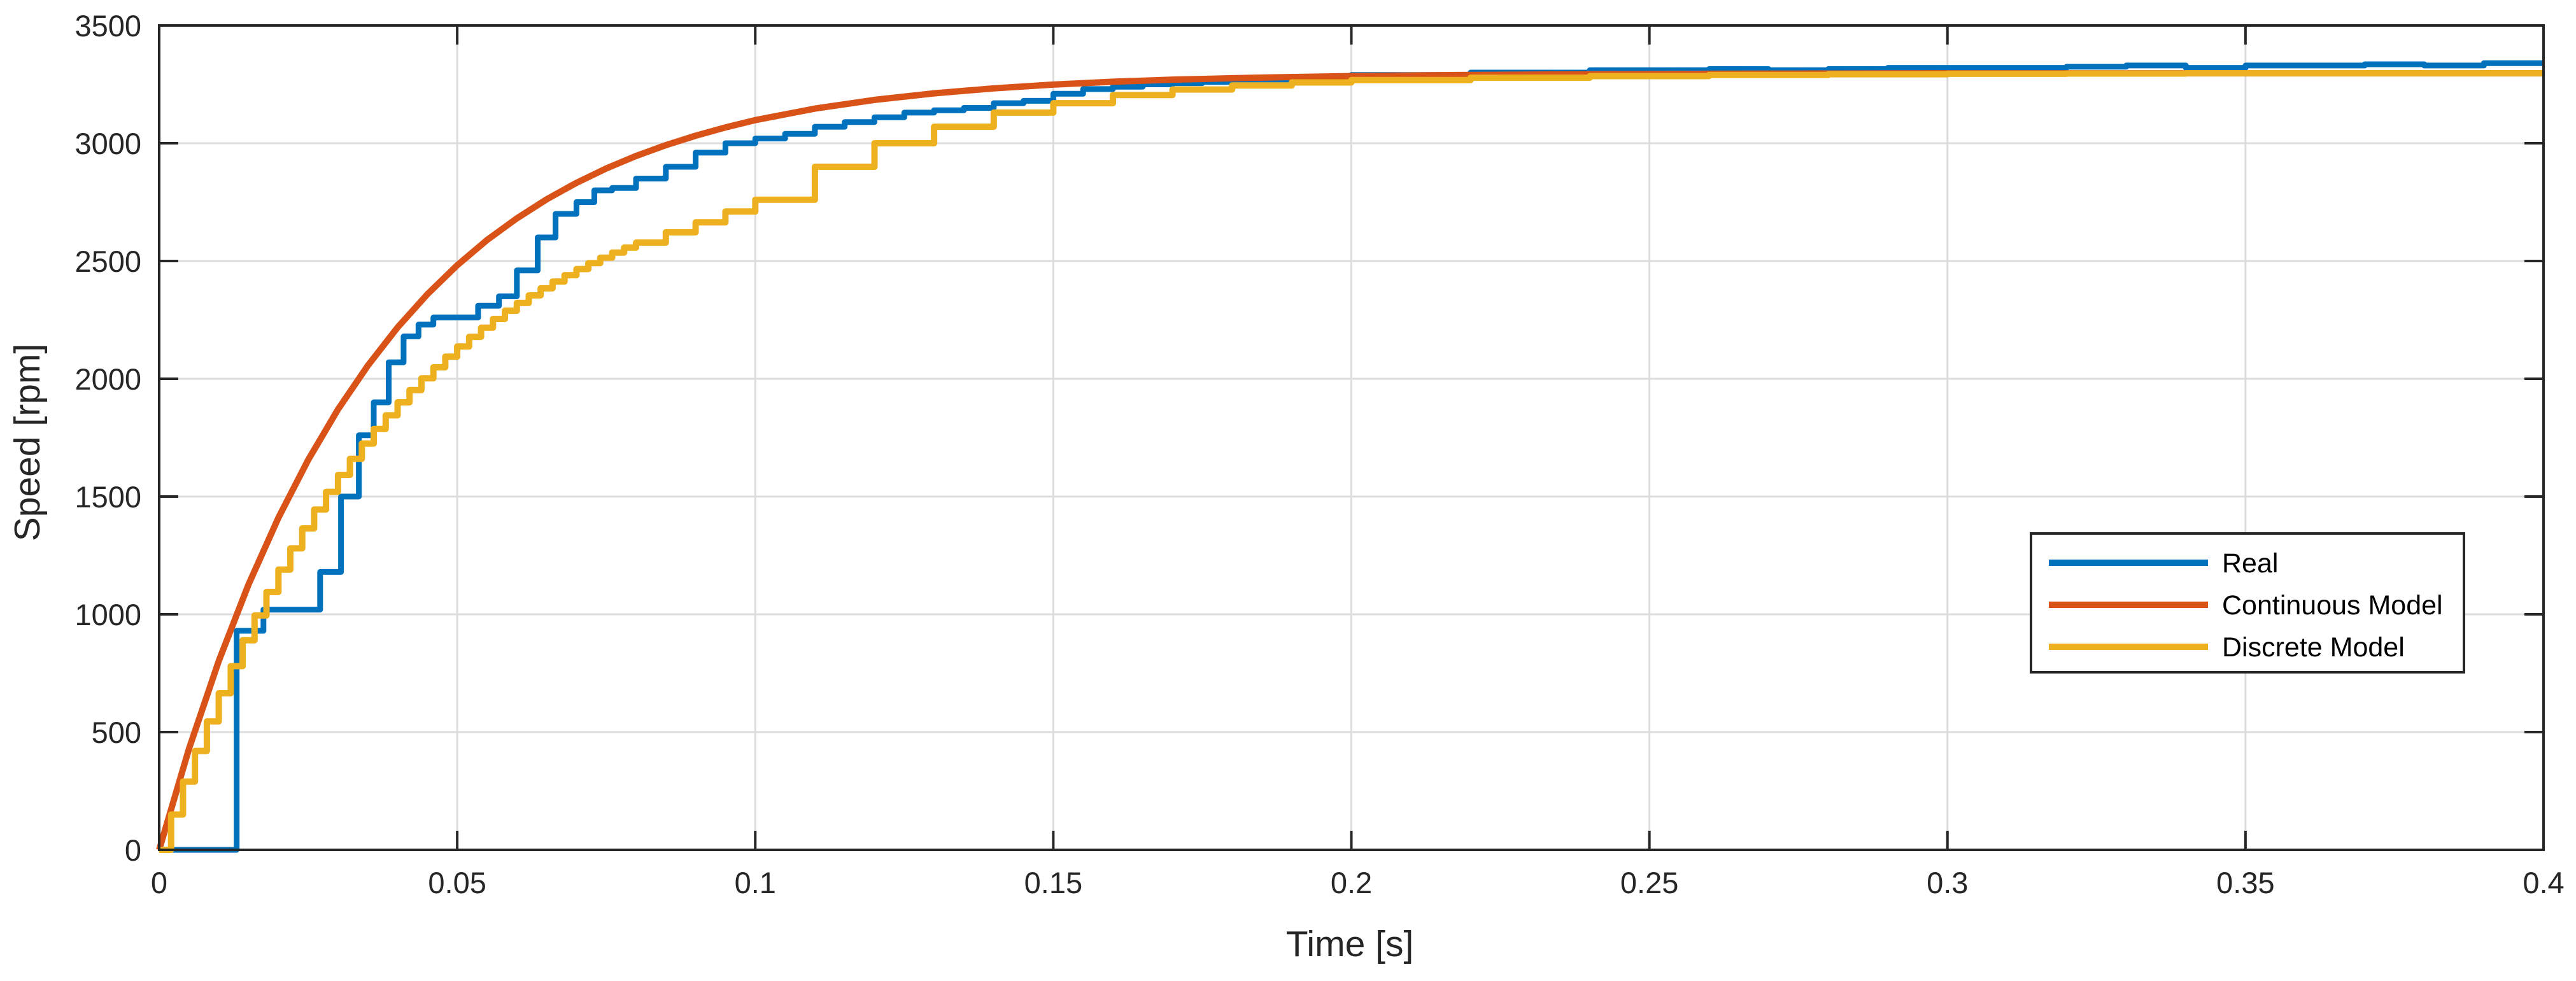 The image size is (2576, 981). I want to click on x-axis-title: Time [s], so click(1350, 944).